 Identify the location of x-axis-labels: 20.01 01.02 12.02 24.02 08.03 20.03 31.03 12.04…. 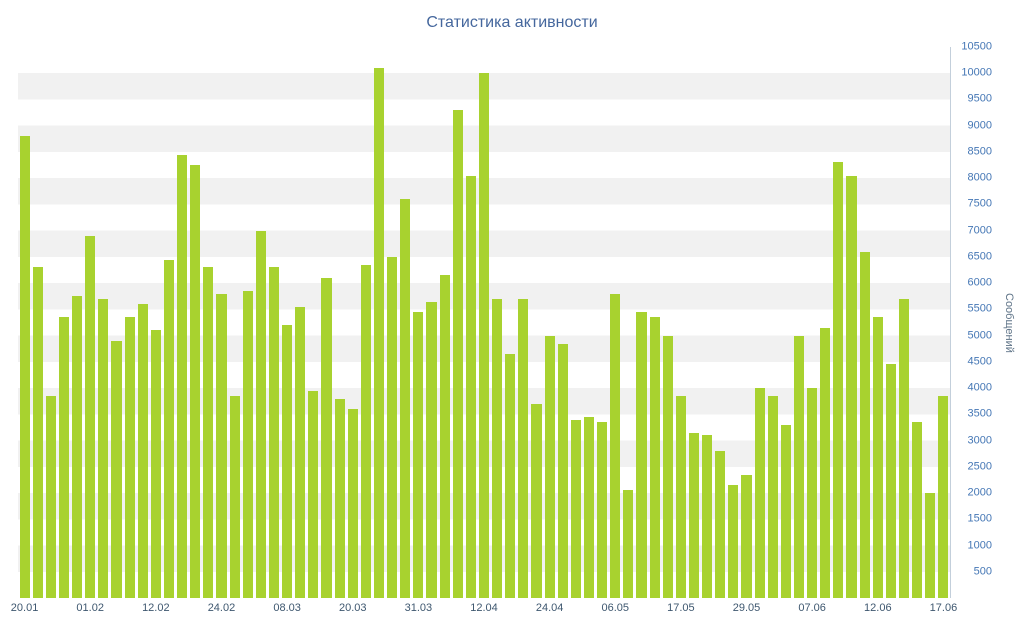
(484, 610).